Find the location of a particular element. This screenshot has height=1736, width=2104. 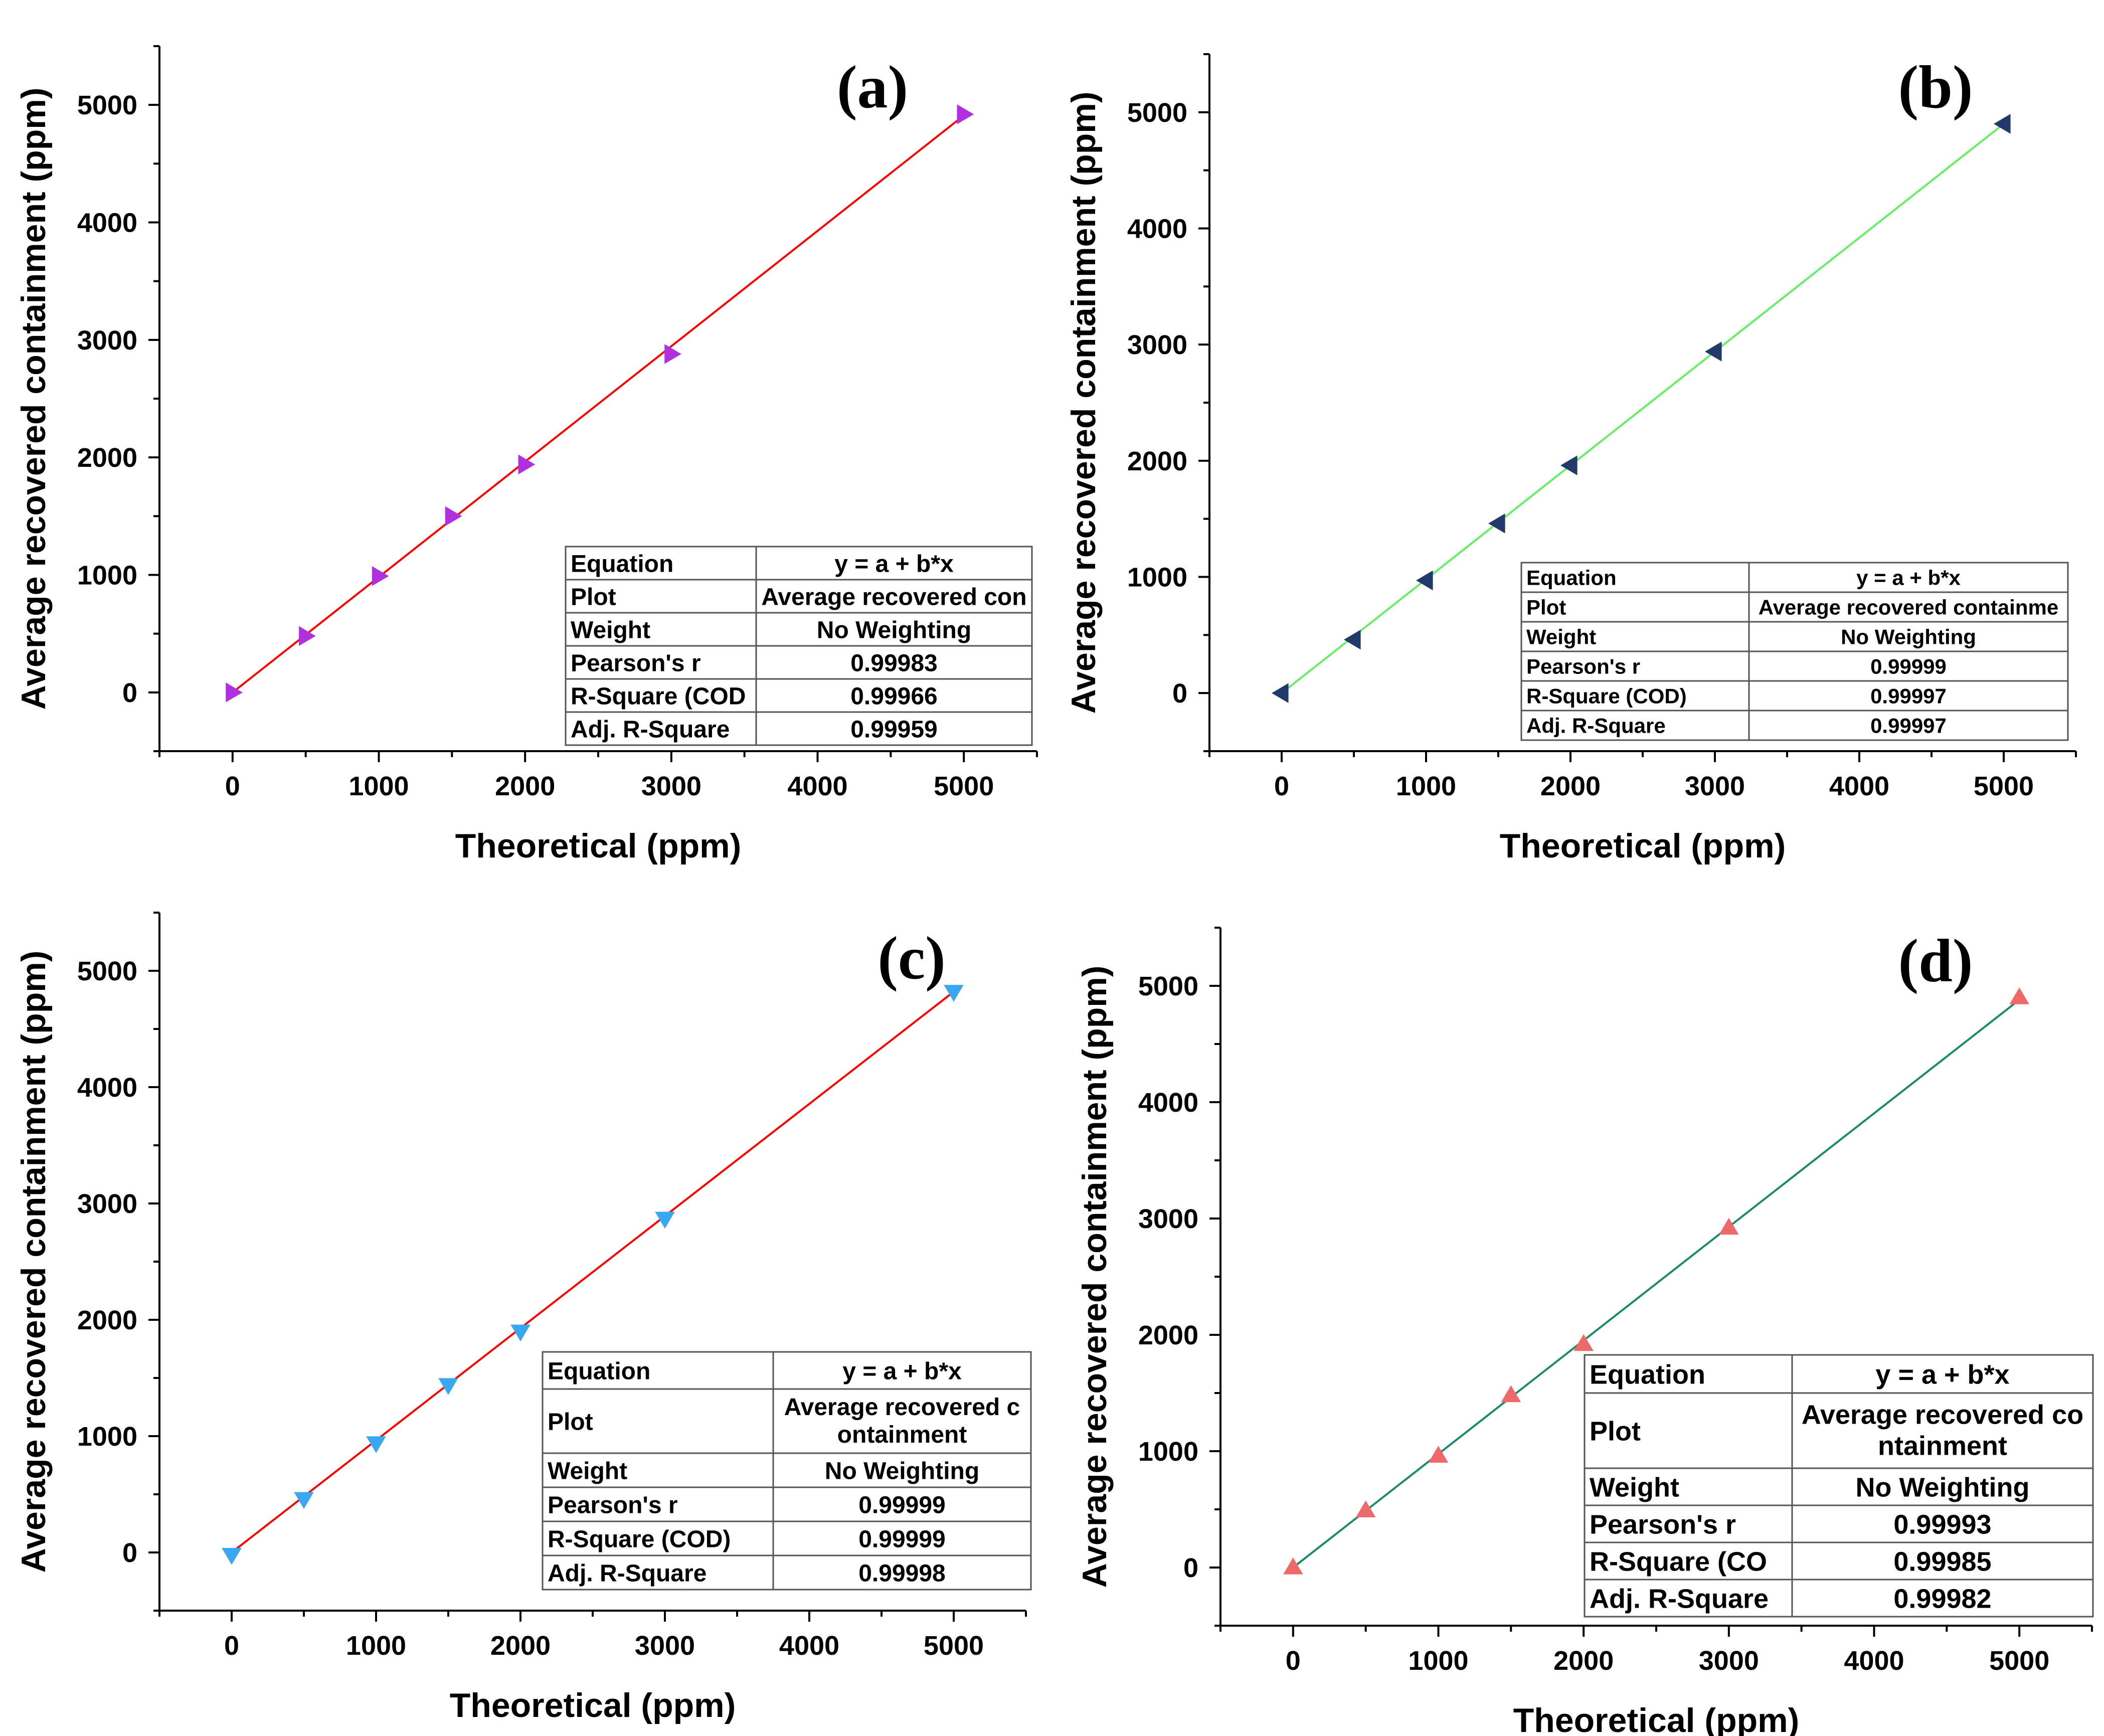

panel-label: (a) is located at coordinates (872, 87).